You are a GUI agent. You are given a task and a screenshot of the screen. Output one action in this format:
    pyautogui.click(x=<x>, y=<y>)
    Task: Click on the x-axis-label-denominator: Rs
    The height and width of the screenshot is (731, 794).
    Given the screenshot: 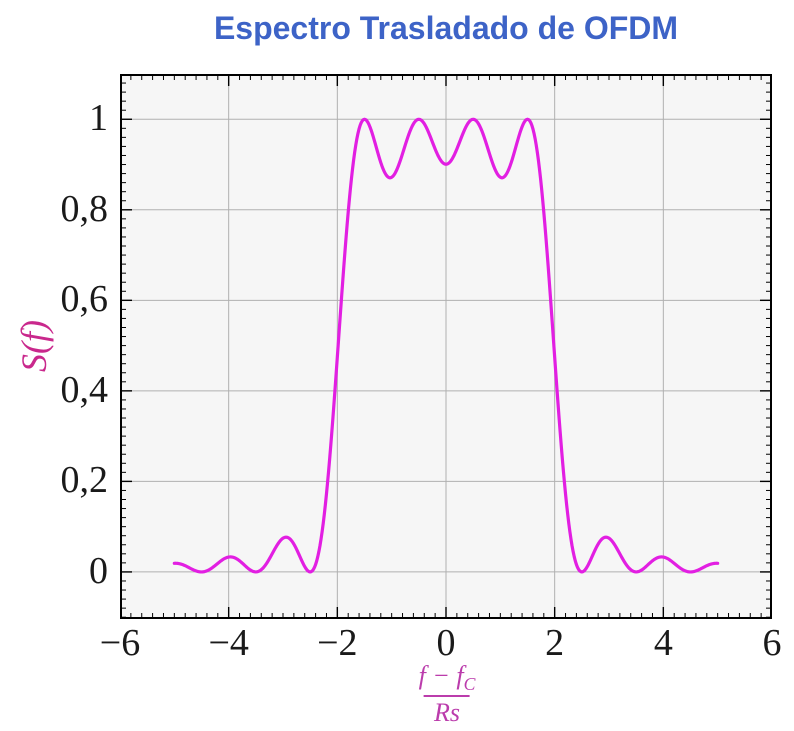 What is the action you would take?
    pyautogui.click(x=446, y=710)
    